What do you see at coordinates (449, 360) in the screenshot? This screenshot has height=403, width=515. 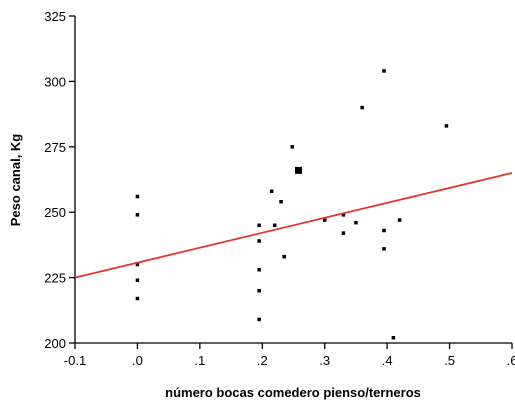 I see `x-tick-label: .5` at bounding box center [449, 360].